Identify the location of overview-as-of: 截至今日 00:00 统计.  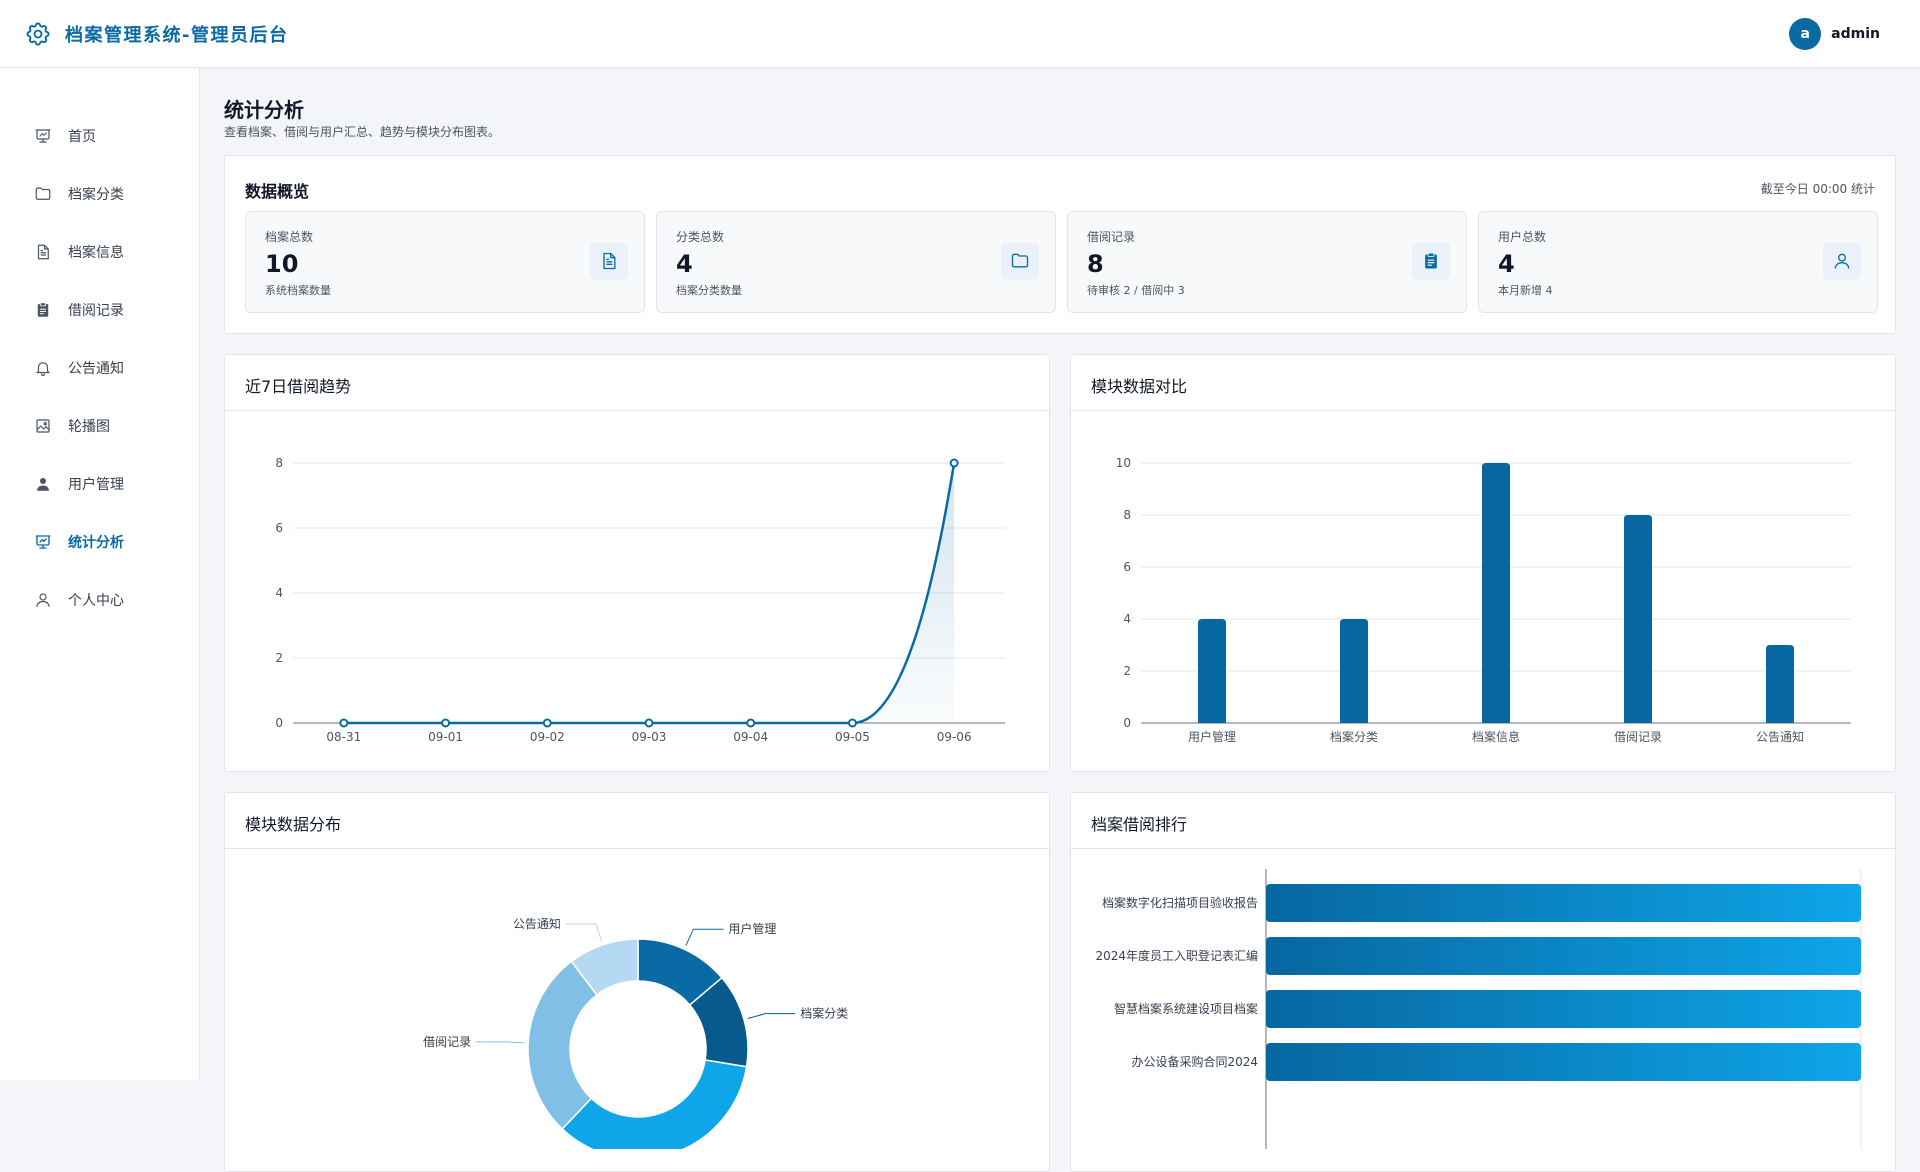
(1817, 189).